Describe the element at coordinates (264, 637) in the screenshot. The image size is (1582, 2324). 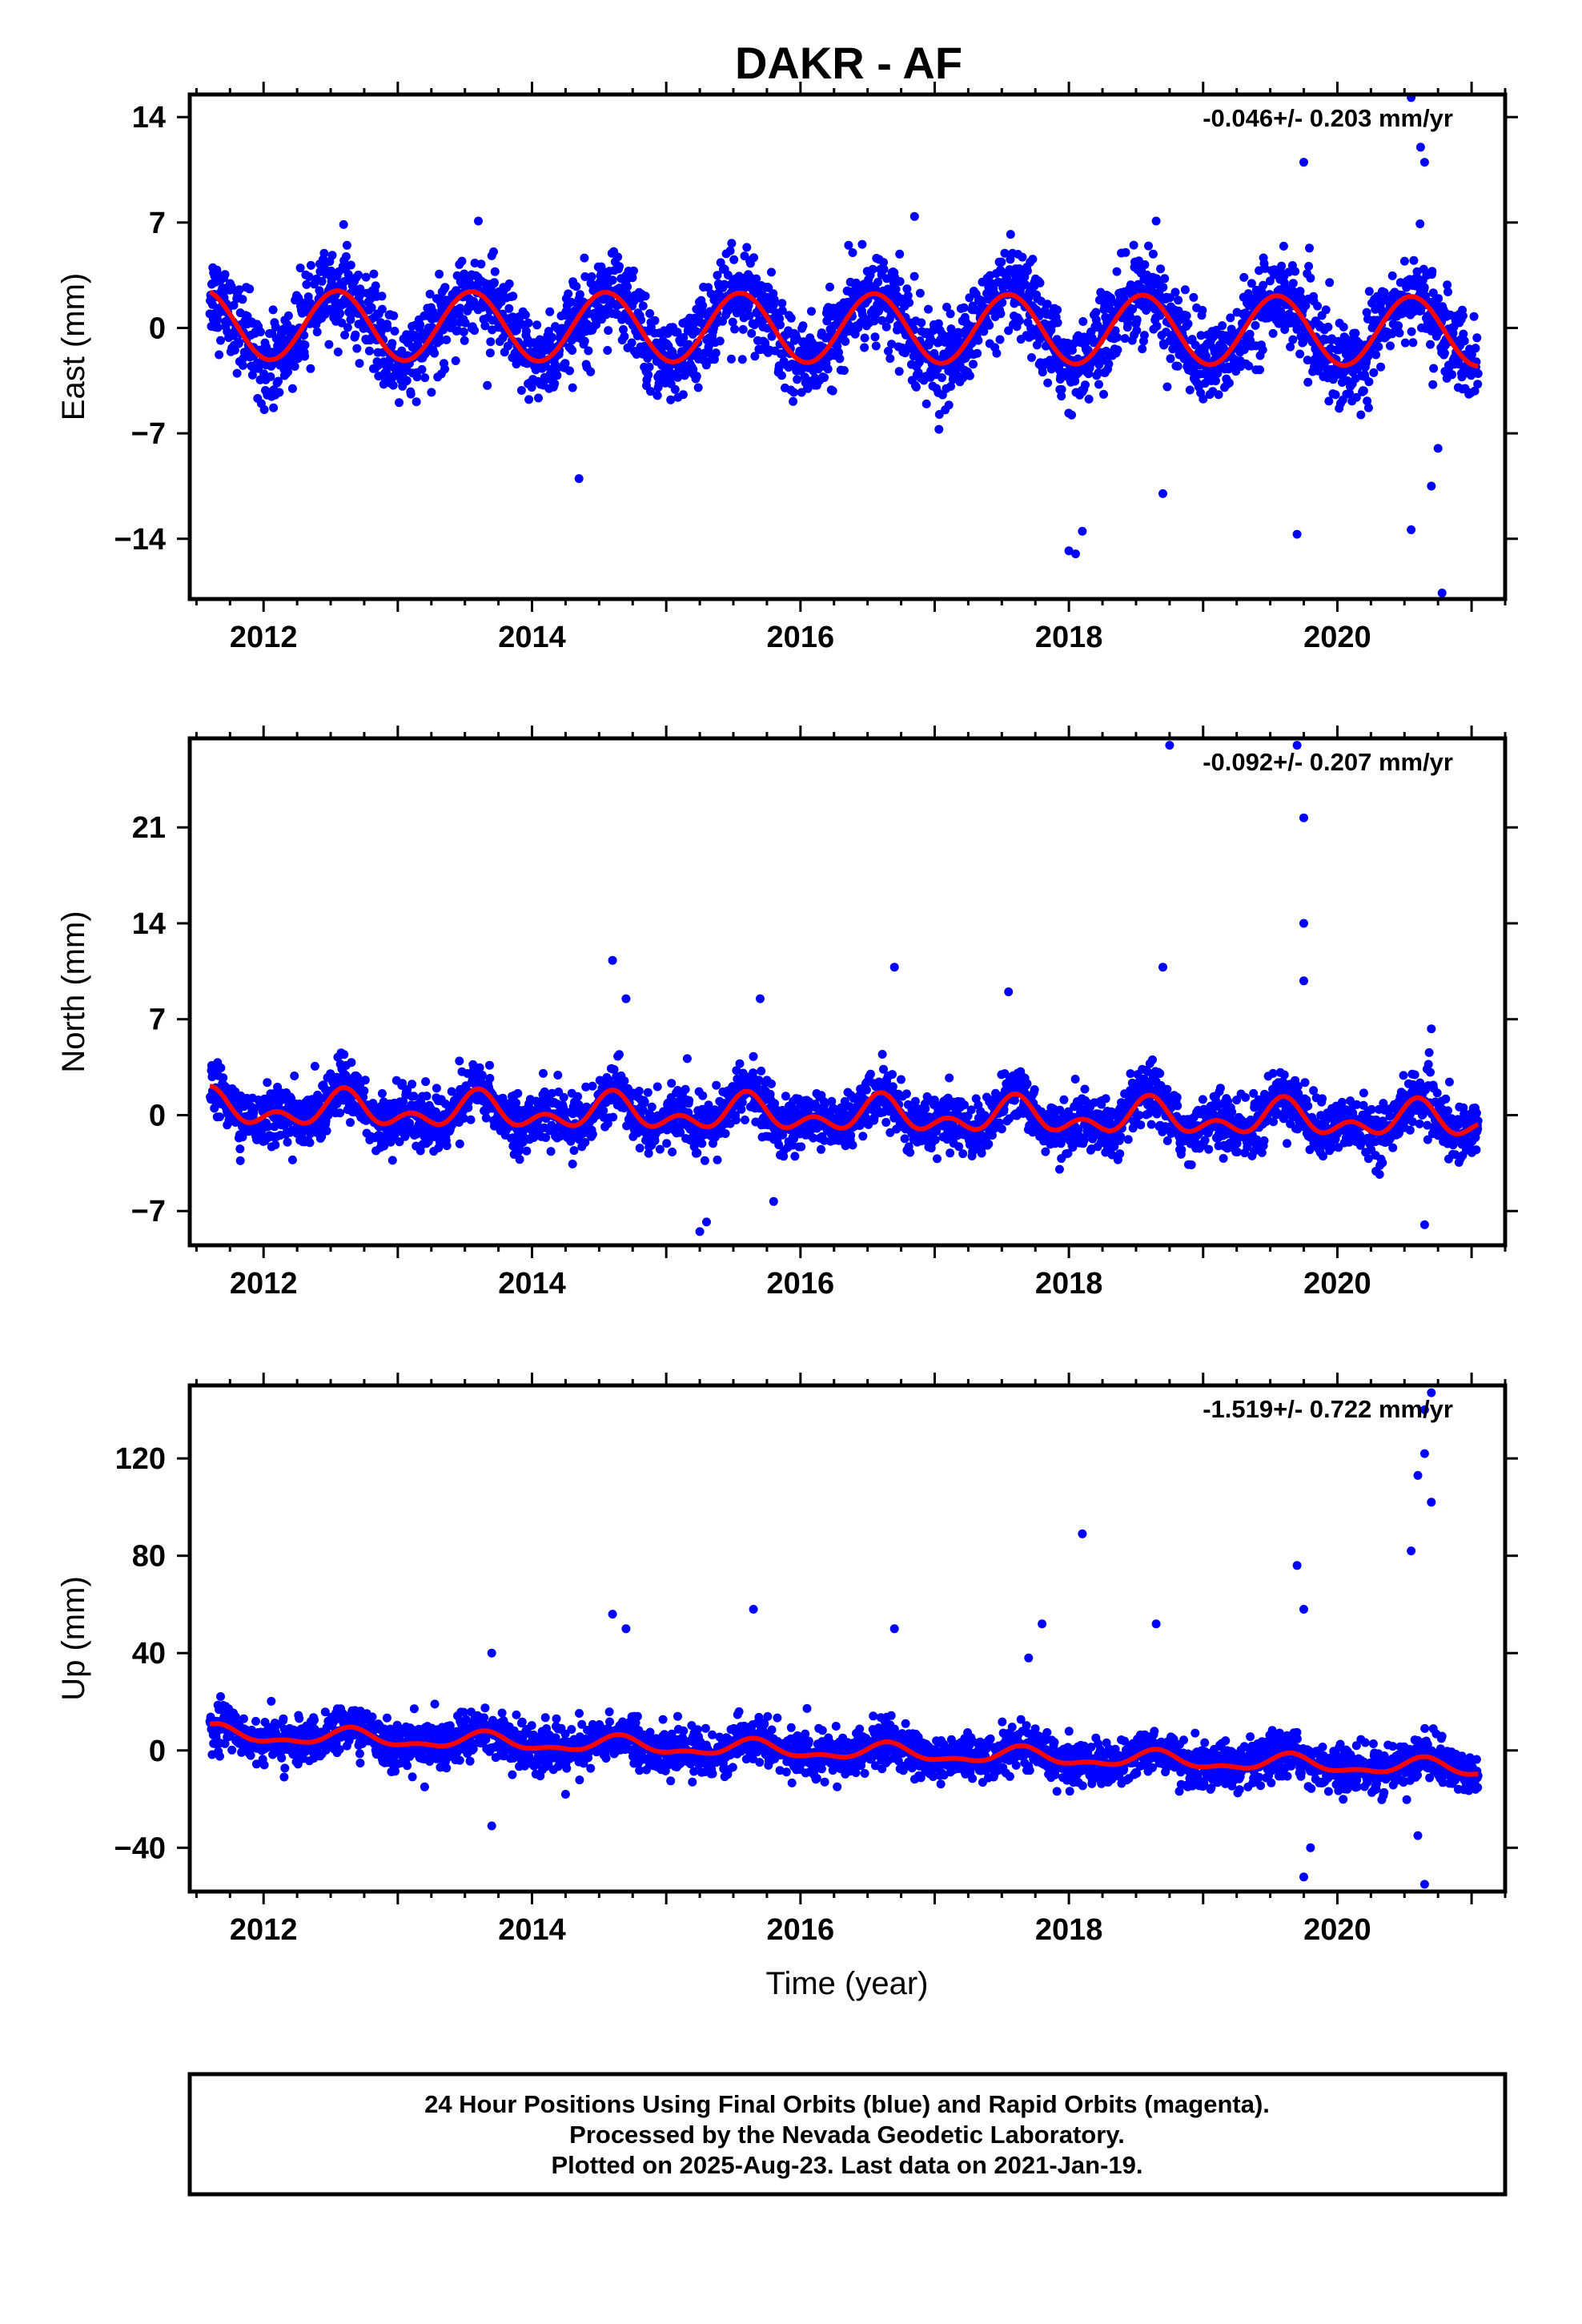
I see `x-tick-label: 2012` at that location.